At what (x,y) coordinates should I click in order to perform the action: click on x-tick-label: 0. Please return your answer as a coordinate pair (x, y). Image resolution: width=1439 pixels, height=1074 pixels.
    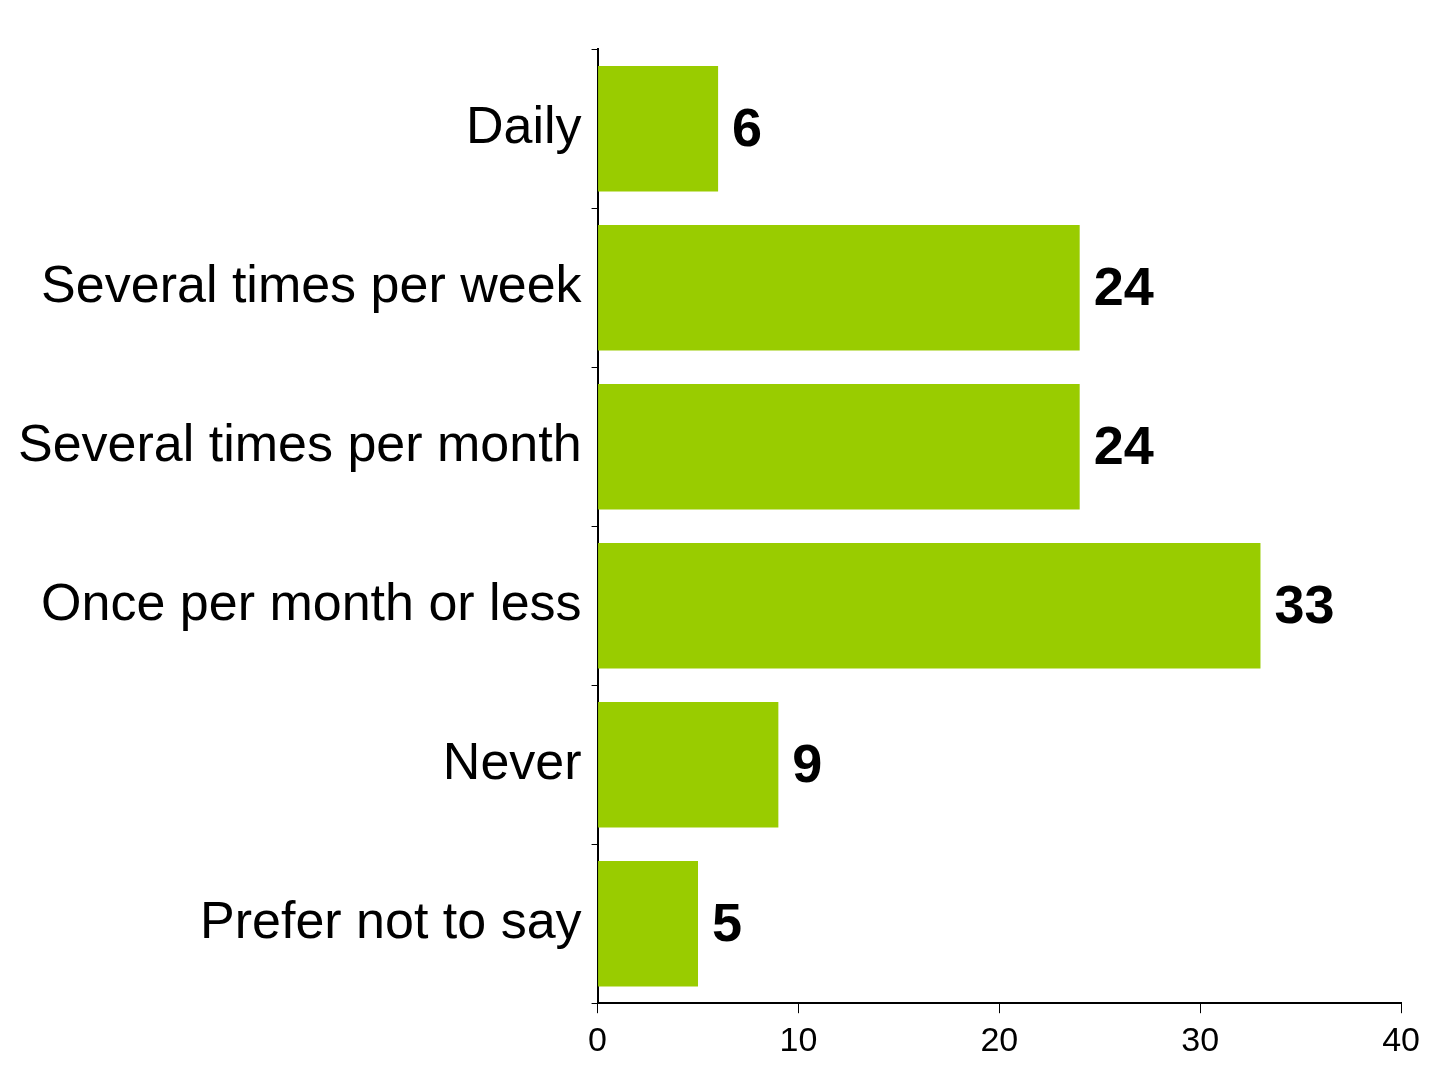
    Looking at the image, I should click on (598, 1038).